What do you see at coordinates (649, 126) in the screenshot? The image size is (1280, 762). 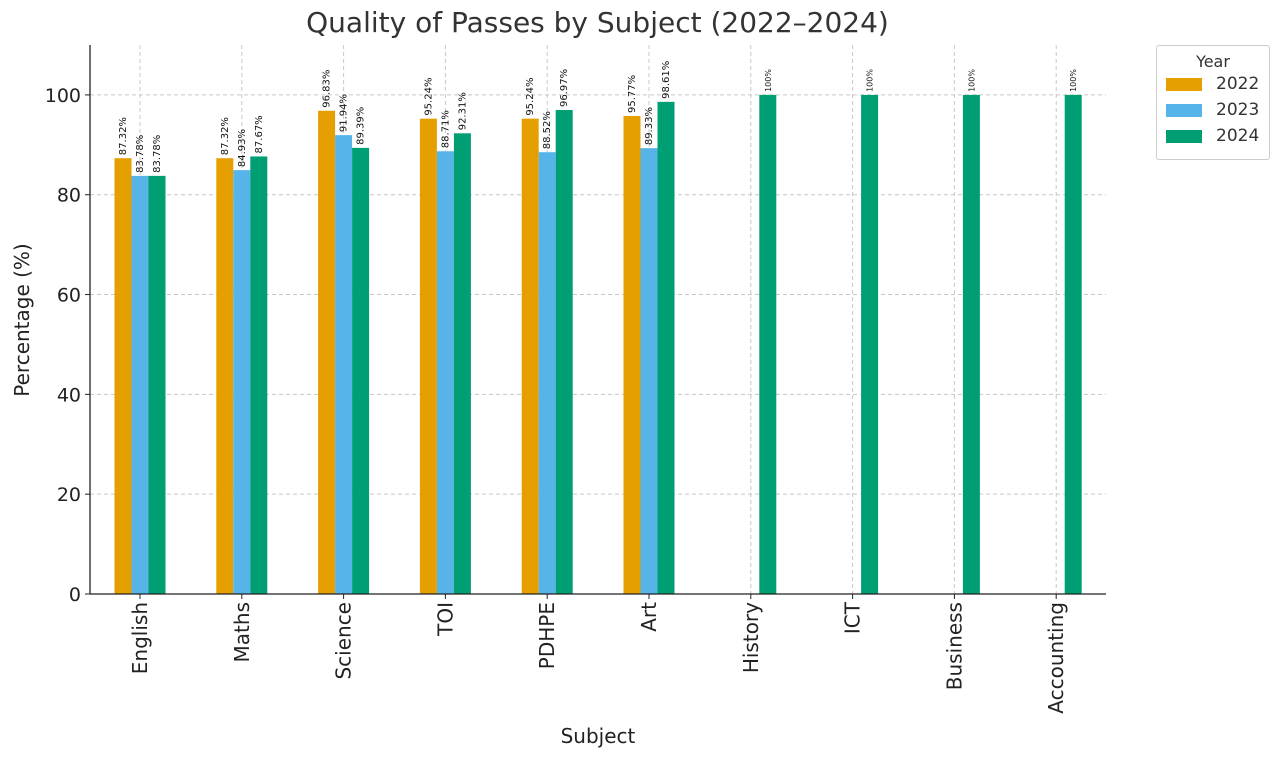 I see `bar-value-label: 89.33%` at bounding box center [649, 126].